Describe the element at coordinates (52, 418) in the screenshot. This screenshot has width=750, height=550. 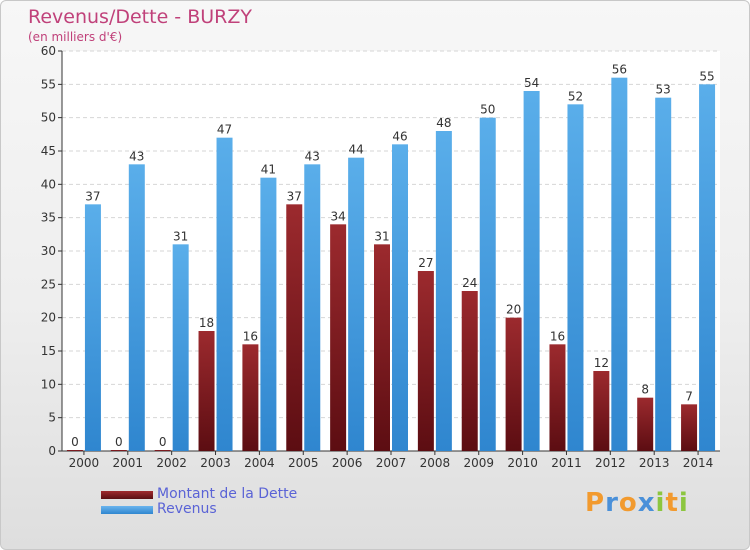
I see `y-tick-label: 5` at that location.